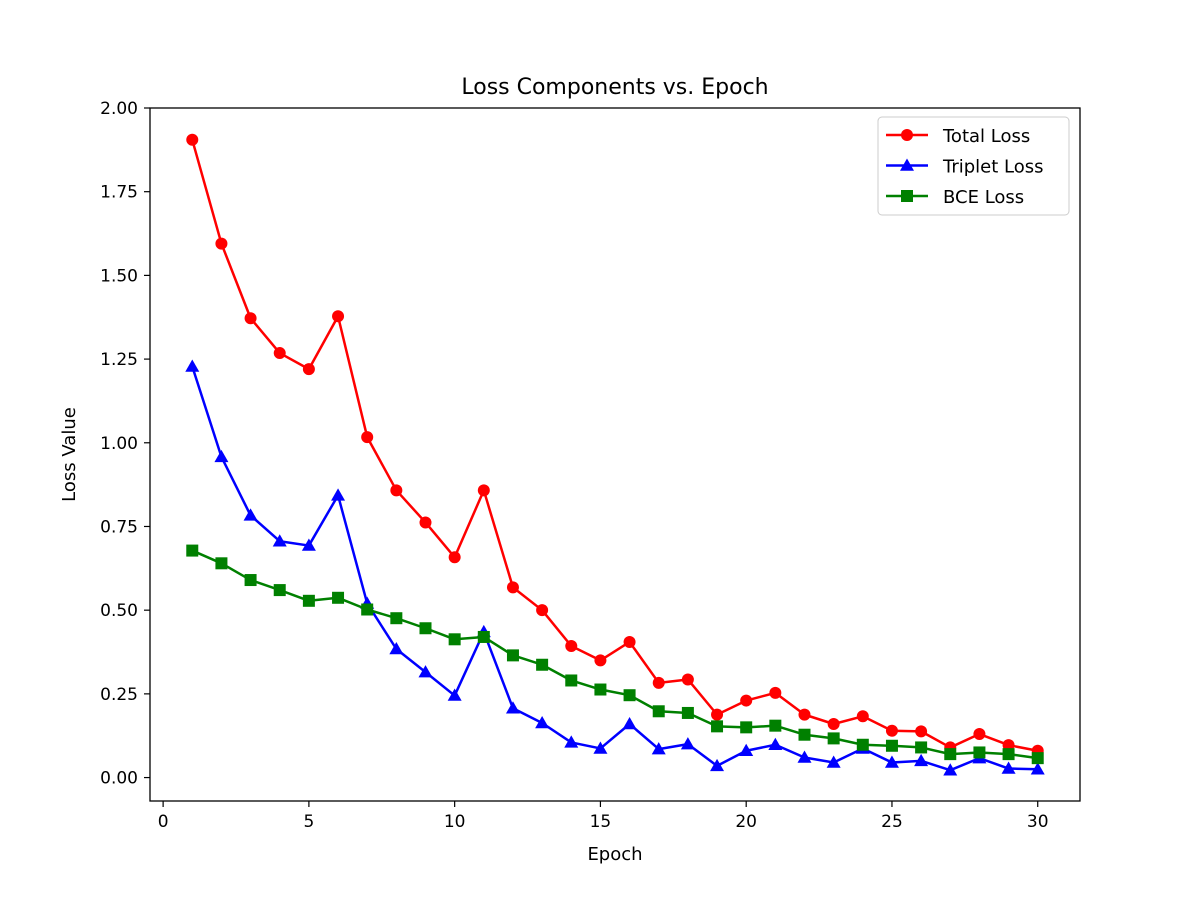  I want to click on legend-item-triplet-loss: Triplet Loss, so click(965, 167).